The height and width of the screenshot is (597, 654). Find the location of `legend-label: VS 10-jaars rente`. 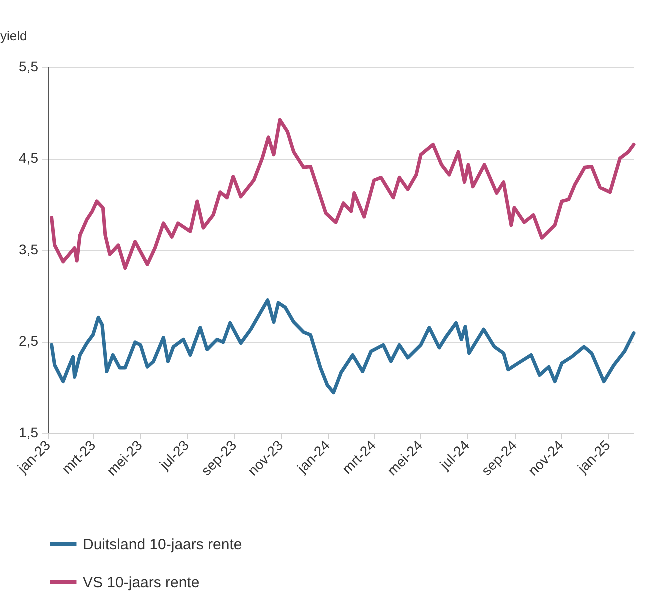

legend-label: VS 10-jaars rente is located at coordinates (141, 583).